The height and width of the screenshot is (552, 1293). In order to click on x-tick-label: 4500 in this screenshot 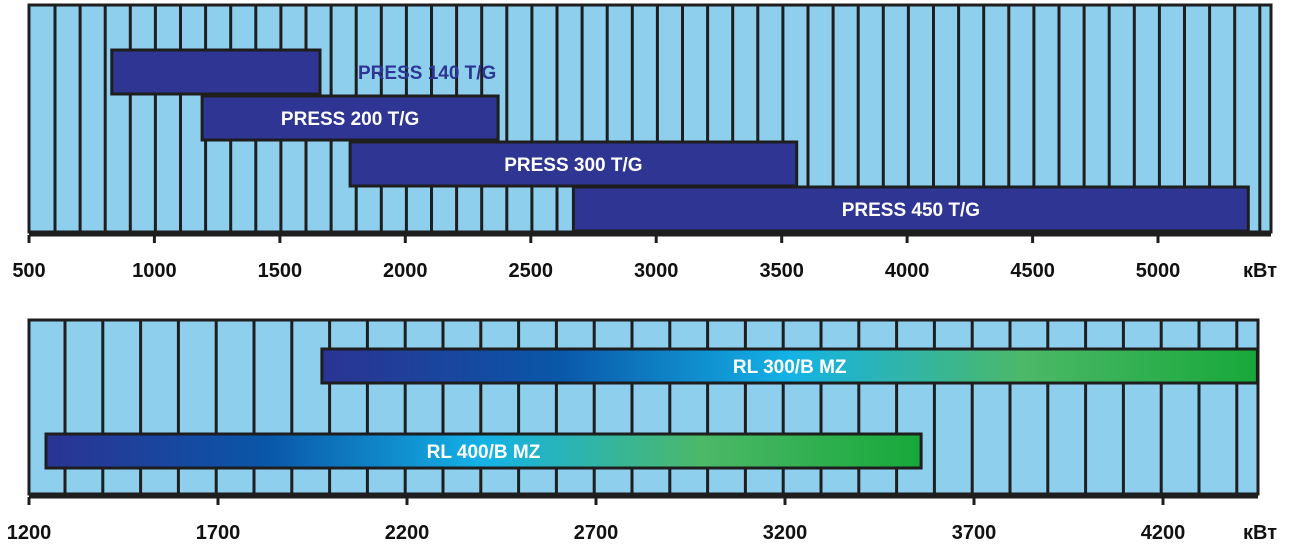, I will do `click(1032, 271)`.